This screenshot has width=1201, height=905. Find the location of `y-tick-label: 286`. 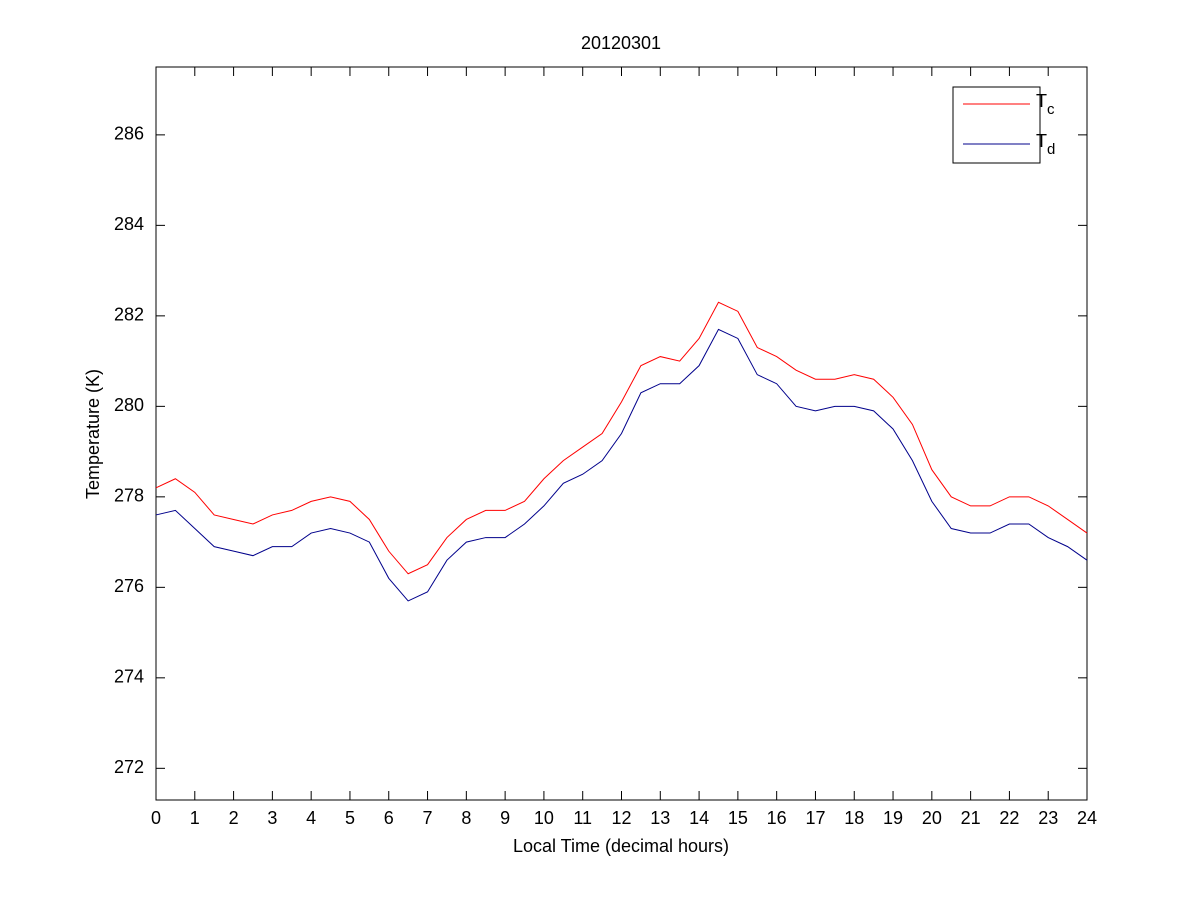

y-tick-label: 286 is located at coordinates (129, 134).